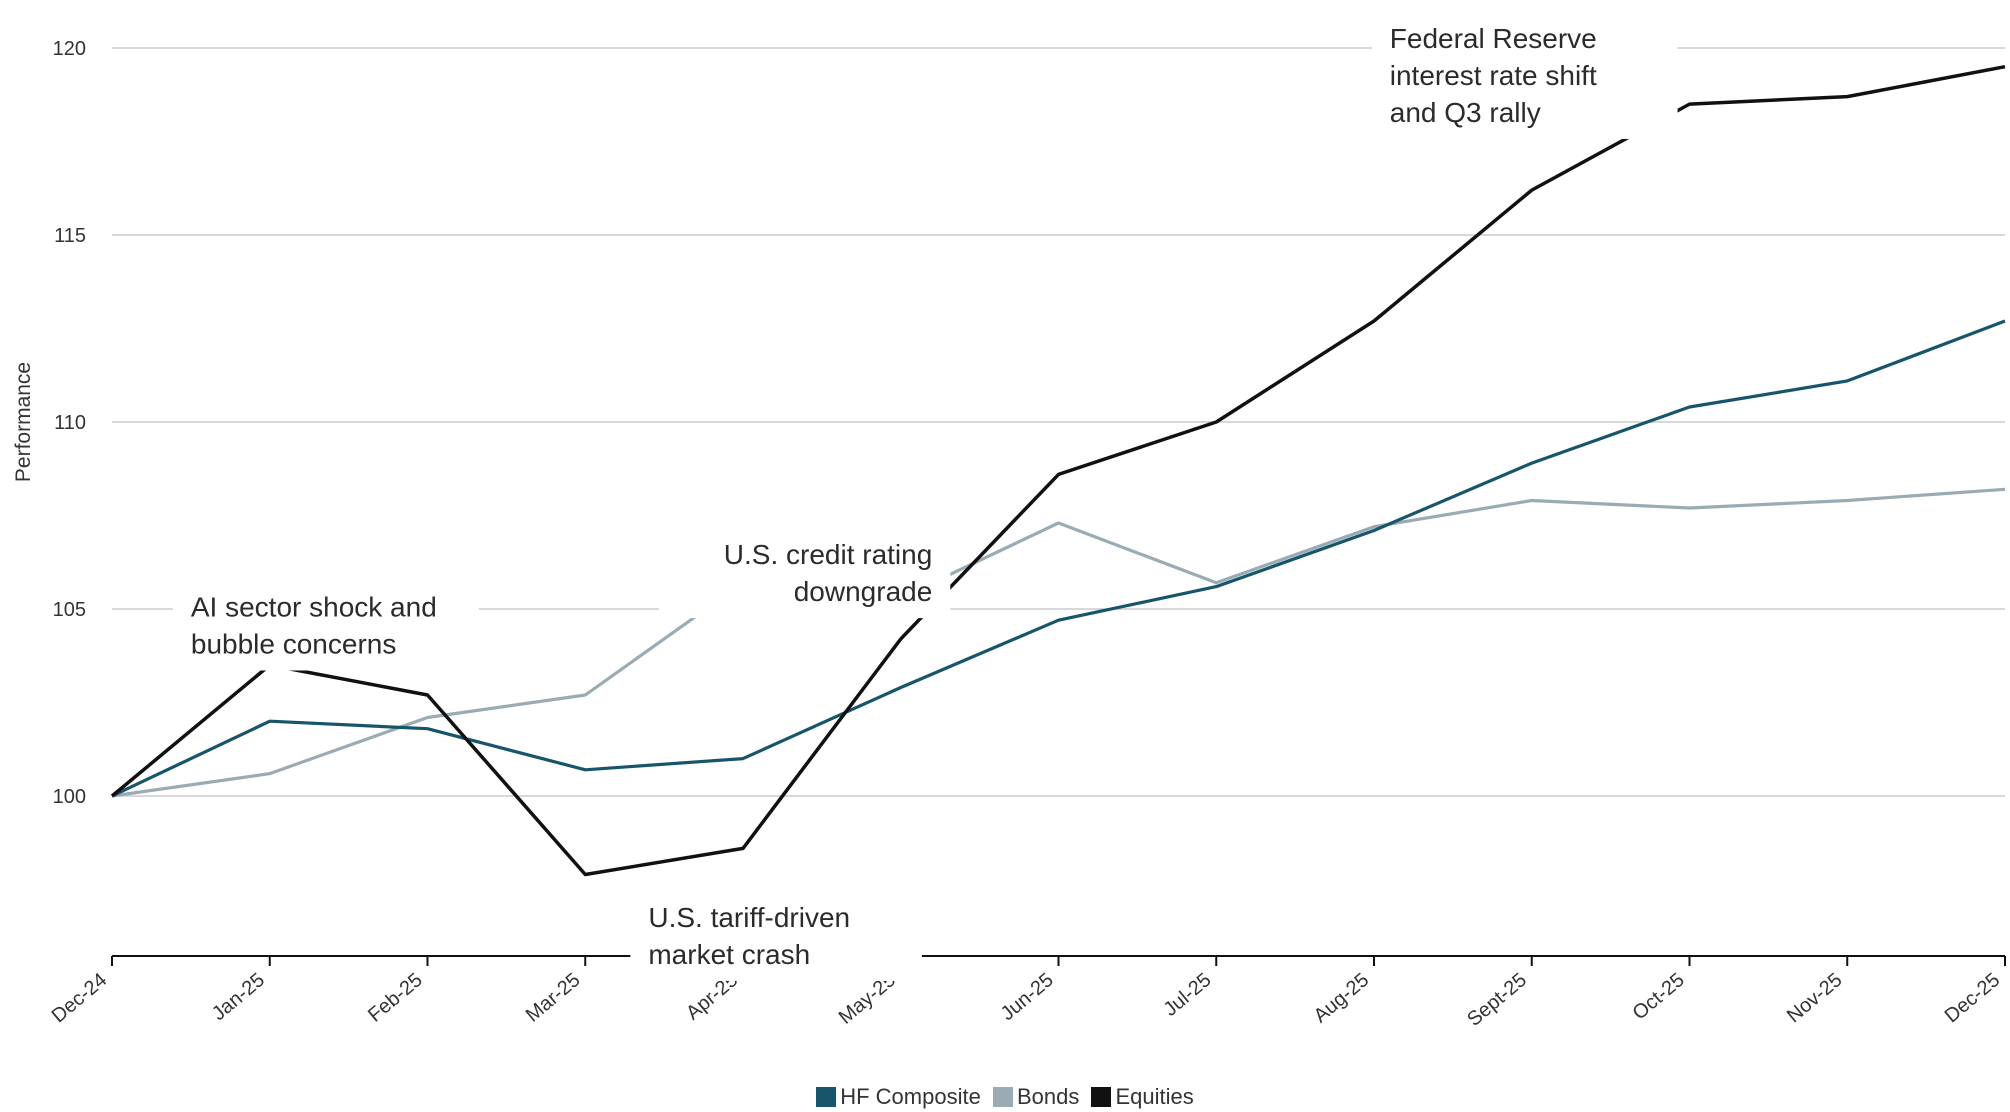 This screenshot has height=1112, width=2010. I want to click on y-axis-ticks: 100 105 110 115 120, so click(69, 423).